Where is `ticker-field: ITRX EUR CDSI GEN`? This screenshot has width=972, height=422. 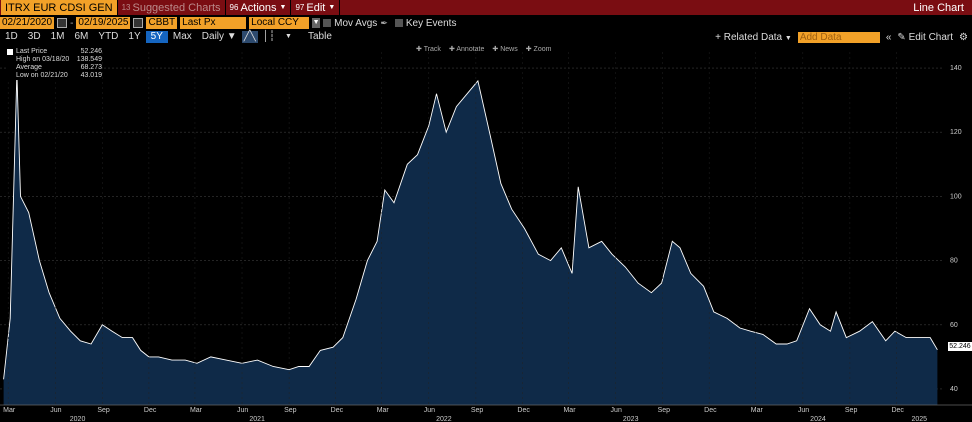 ticker-field: ITRX EUR CDSI GEN is located at coordinates (59, 7).